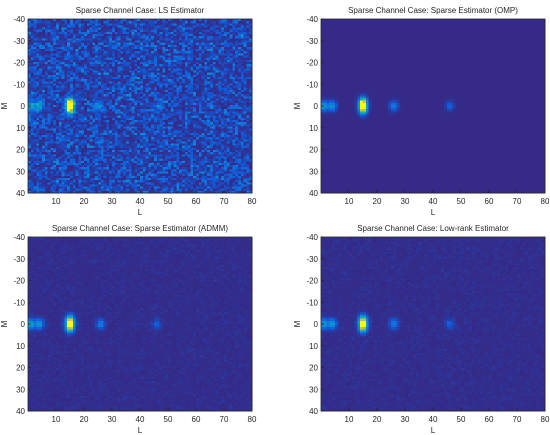 This screenshot has height=435, width=550. Describe the element at coordinates (140, 10) in the screenshot. I see `chart-title: Sparse Channel Case: LS Estimator` at that location.